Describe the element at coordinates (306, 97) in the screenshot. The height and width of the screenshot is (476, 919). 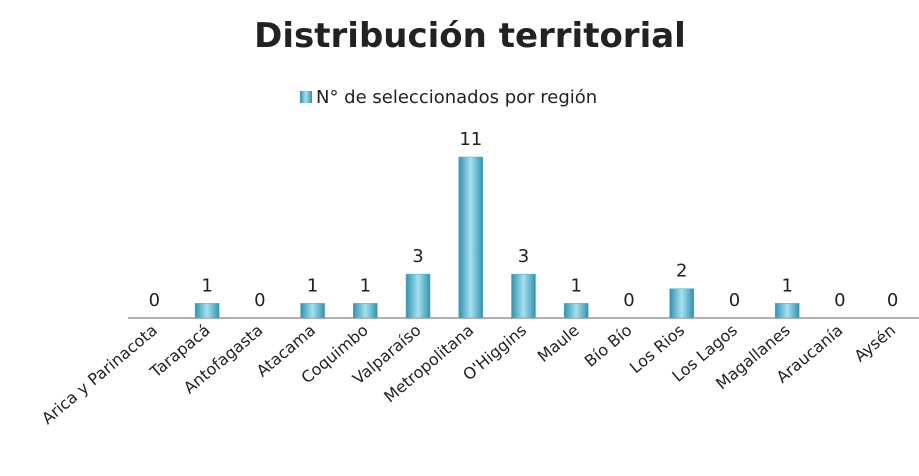
I see `legend-swatch` at that location.